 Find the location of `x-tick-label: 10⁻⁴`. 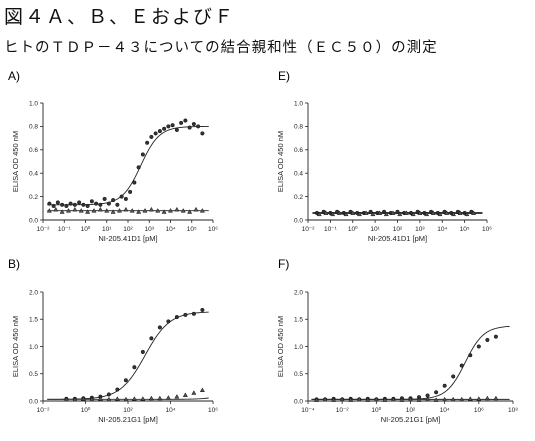

x-tick-label: 10⁻⁴ is located at coordinates (308, 410).